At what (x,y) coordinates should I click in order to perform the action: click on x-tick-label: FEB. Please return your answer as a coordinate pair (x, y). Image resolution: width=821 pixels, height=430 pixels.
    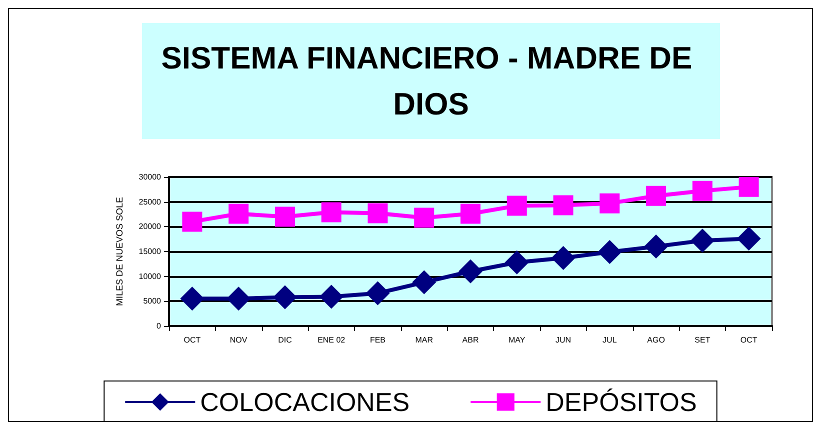
    Looking at the image, I should click on (378, 340).